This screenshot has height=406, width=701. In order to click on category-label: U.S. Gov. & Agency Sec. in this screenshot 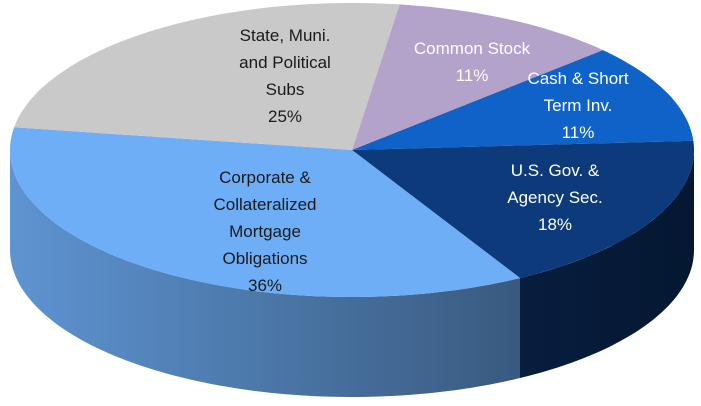, I will do `click(555, 184)`.